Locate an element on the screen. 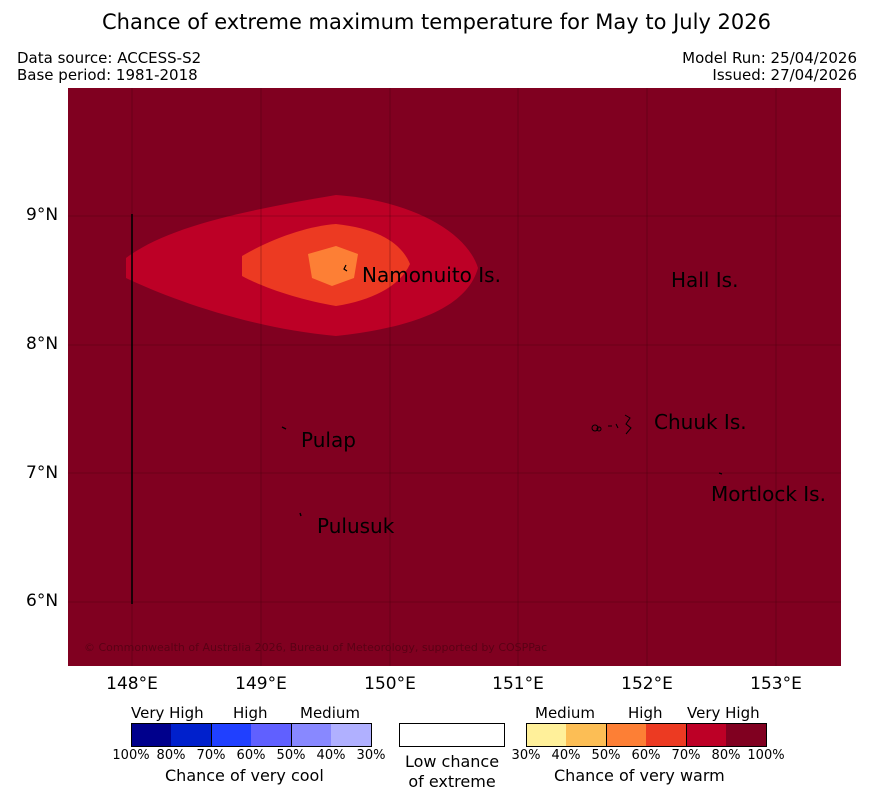  low-chance-caption: Low chance of extreme is located at coordinates (452, 772).